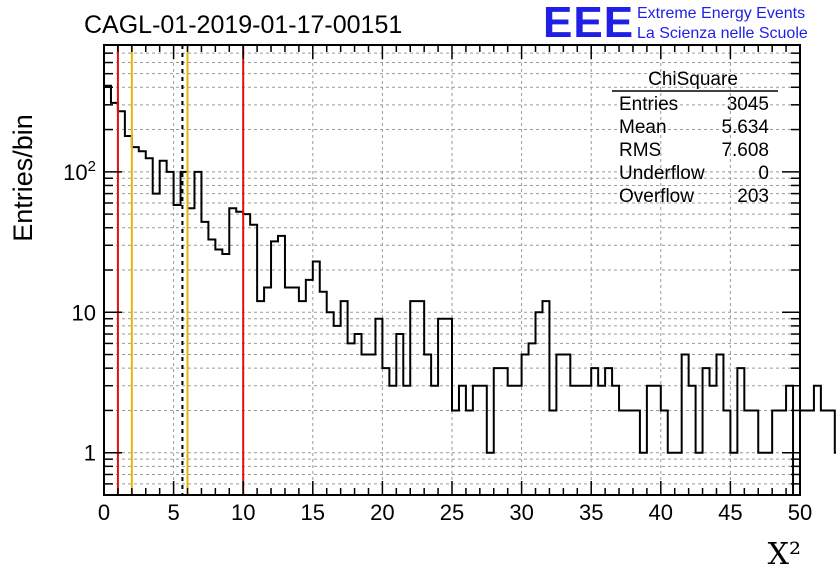 This screenshot has height=572, width=836. Describe the element at coordinates (763, 173) in the screenshot. I see `stats-underflow-value: 0` at that location.